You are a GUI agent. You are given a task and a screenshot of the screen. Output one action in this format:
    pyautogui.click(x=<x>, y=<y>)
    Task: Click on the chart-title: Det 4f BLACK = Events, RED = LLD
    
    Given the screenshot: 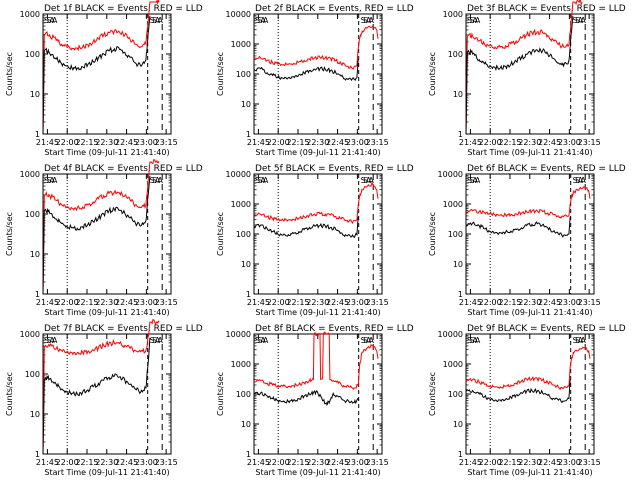 What is the action you would take?
    pyautogui.click(x=123, y=169)
    